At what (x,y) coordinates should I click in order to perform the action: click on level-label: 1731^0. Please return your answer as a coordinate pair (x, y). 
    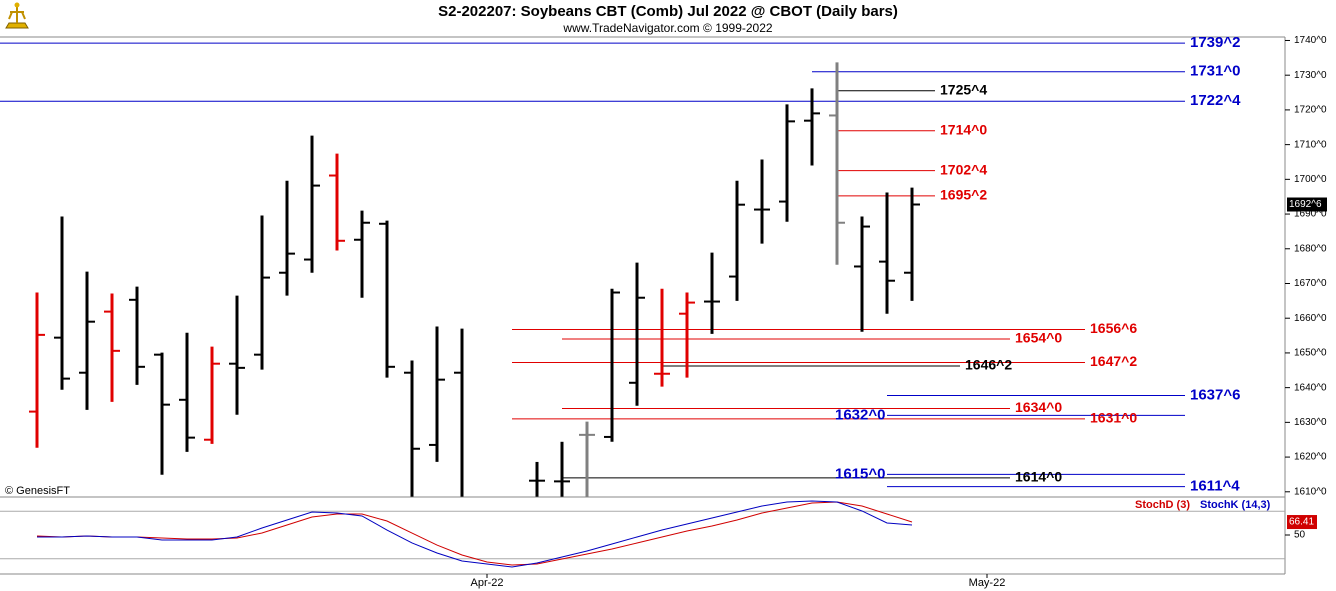
    Looking at the image, I should click on (1215, 71).